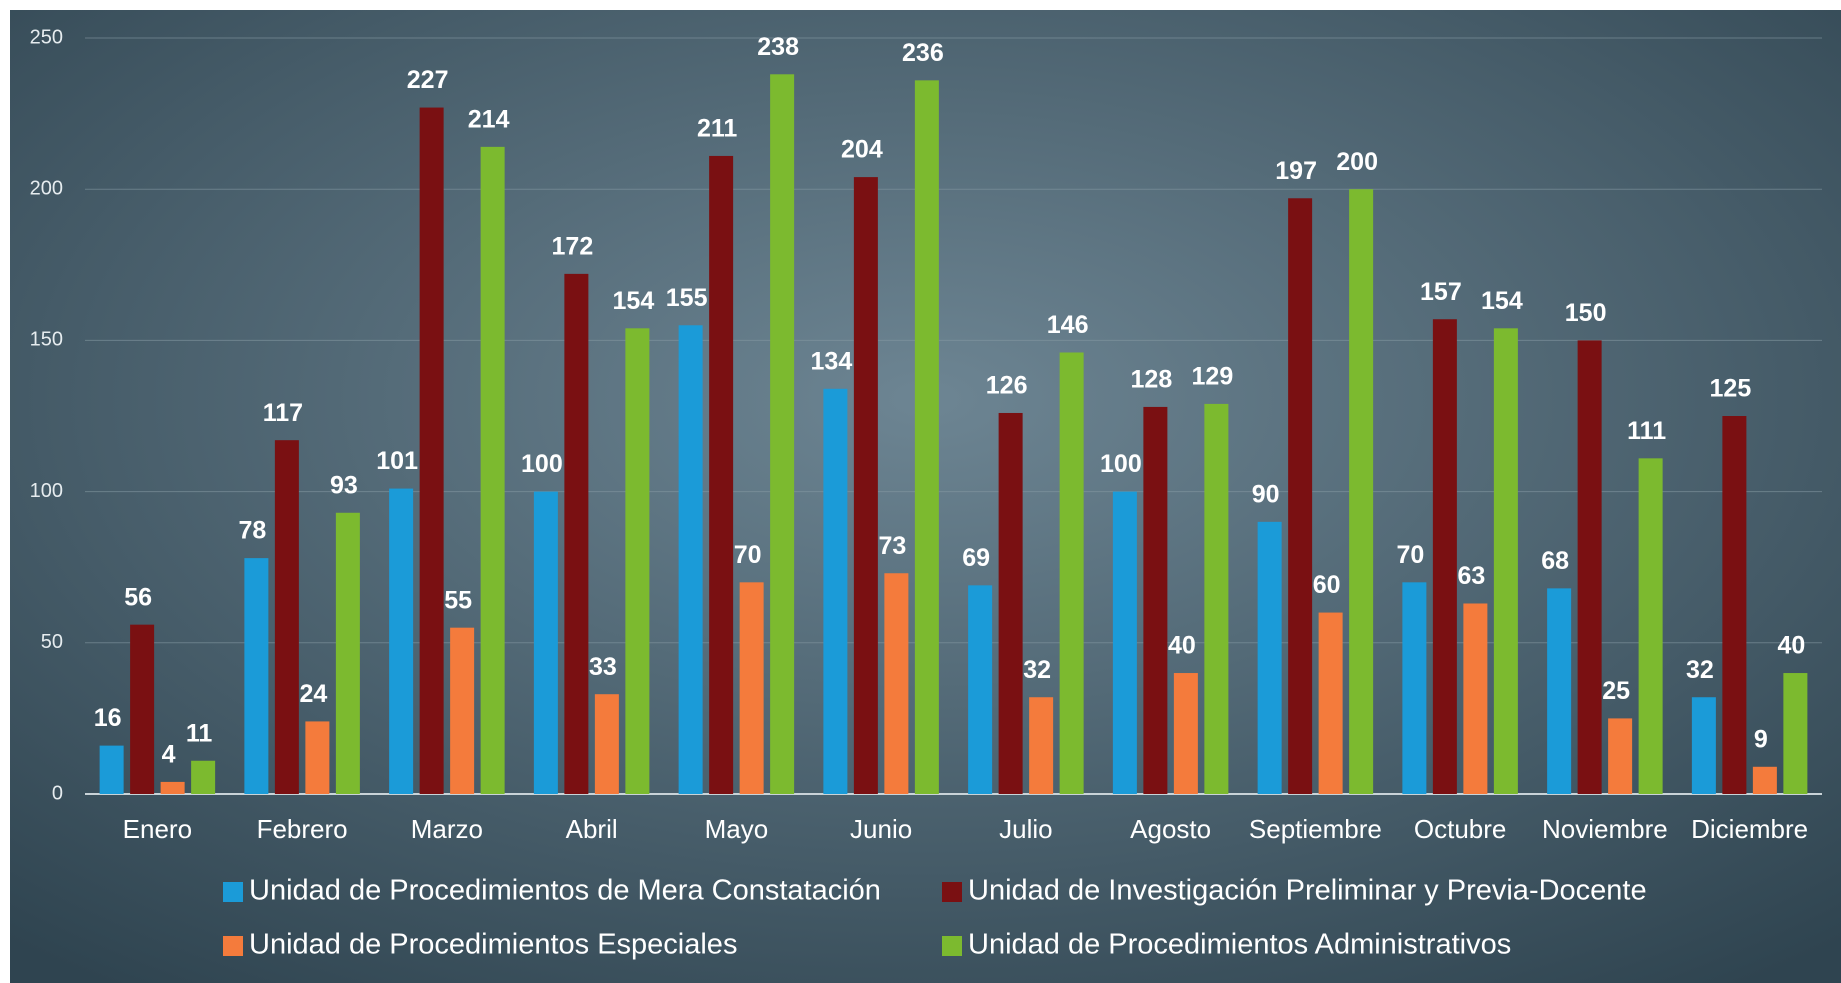 The height and width of the screenshot is (983, 1841). Describe the element at coordinates (881, 829) in the screenshot. I see `x-tick-label: Junio` at that location.